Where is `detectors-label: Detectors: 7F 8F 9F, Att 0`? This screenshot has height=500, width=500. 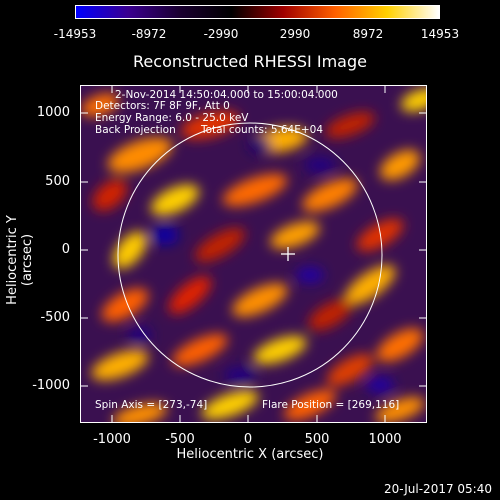
detectors-label: Detectors: 7F 8F 9F, Att 0 is located at coordinates (162, 106).